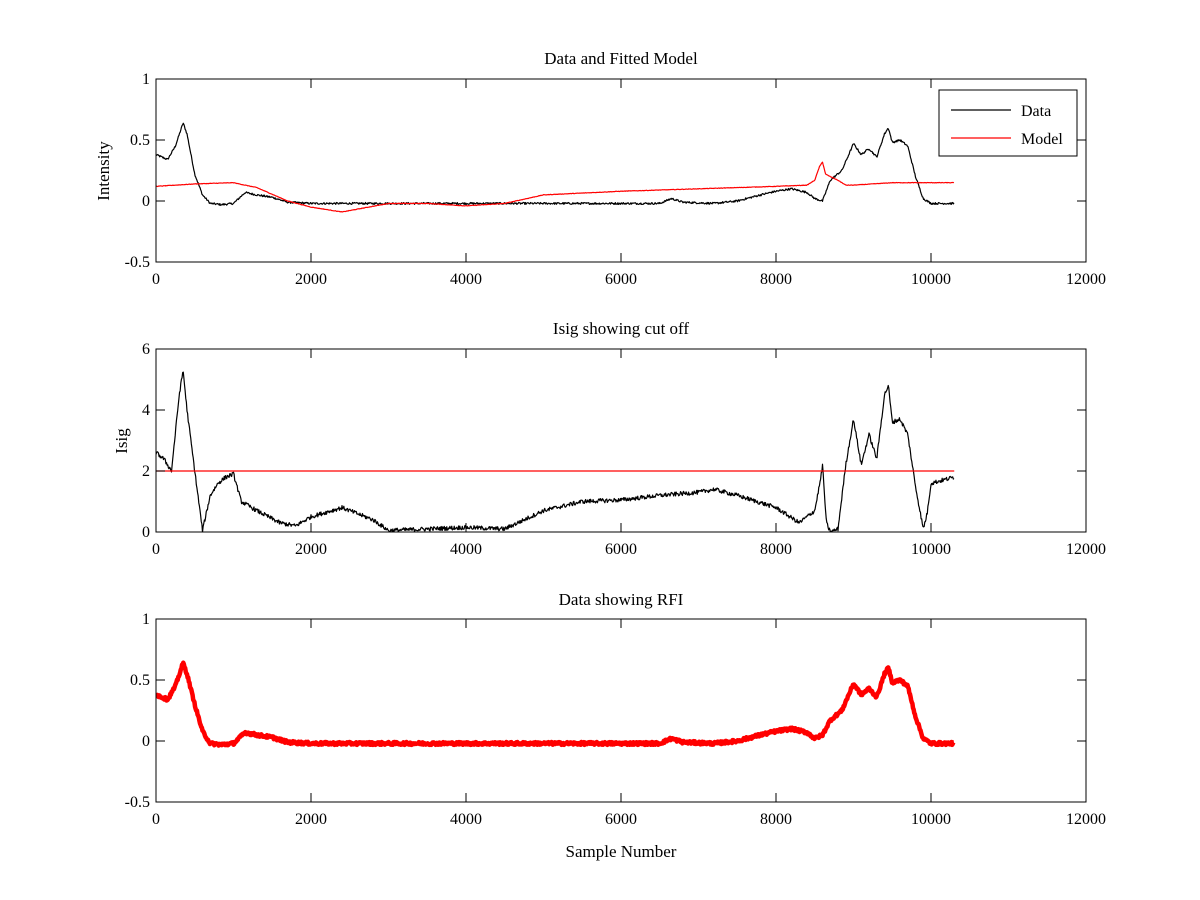 The height and width of the screenshot is (900, 1200). I want to click on legend-box, so click(1008, 123).